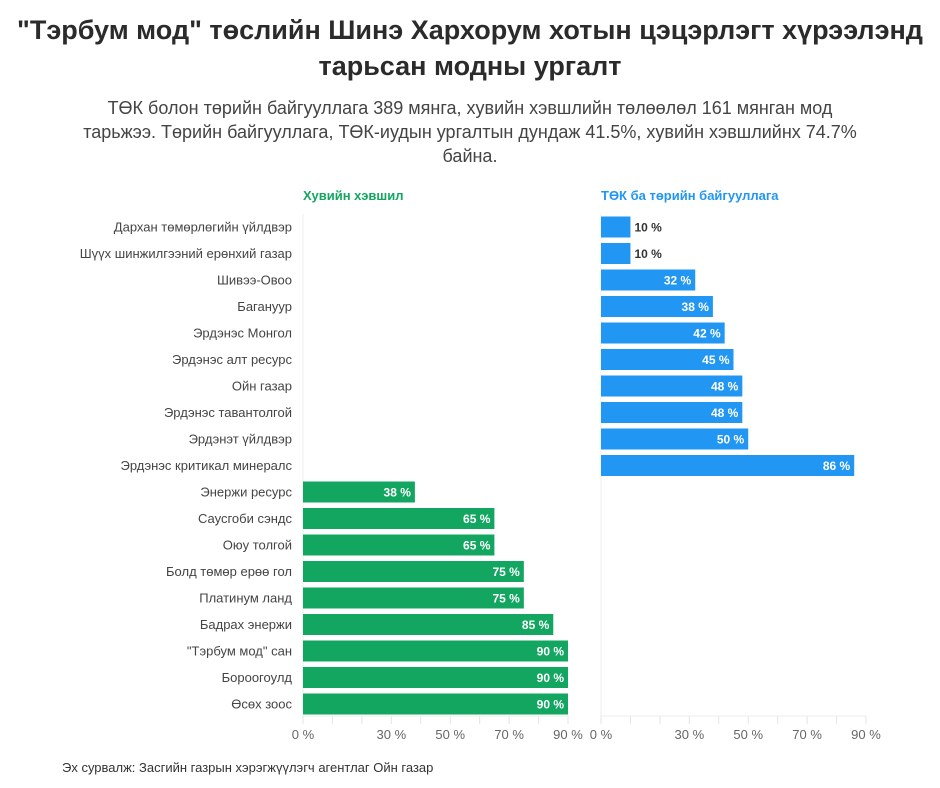 The height and width of the screenshot is (788, 940). I want to click on category-label: Бороогоулд, so click(257, 677).